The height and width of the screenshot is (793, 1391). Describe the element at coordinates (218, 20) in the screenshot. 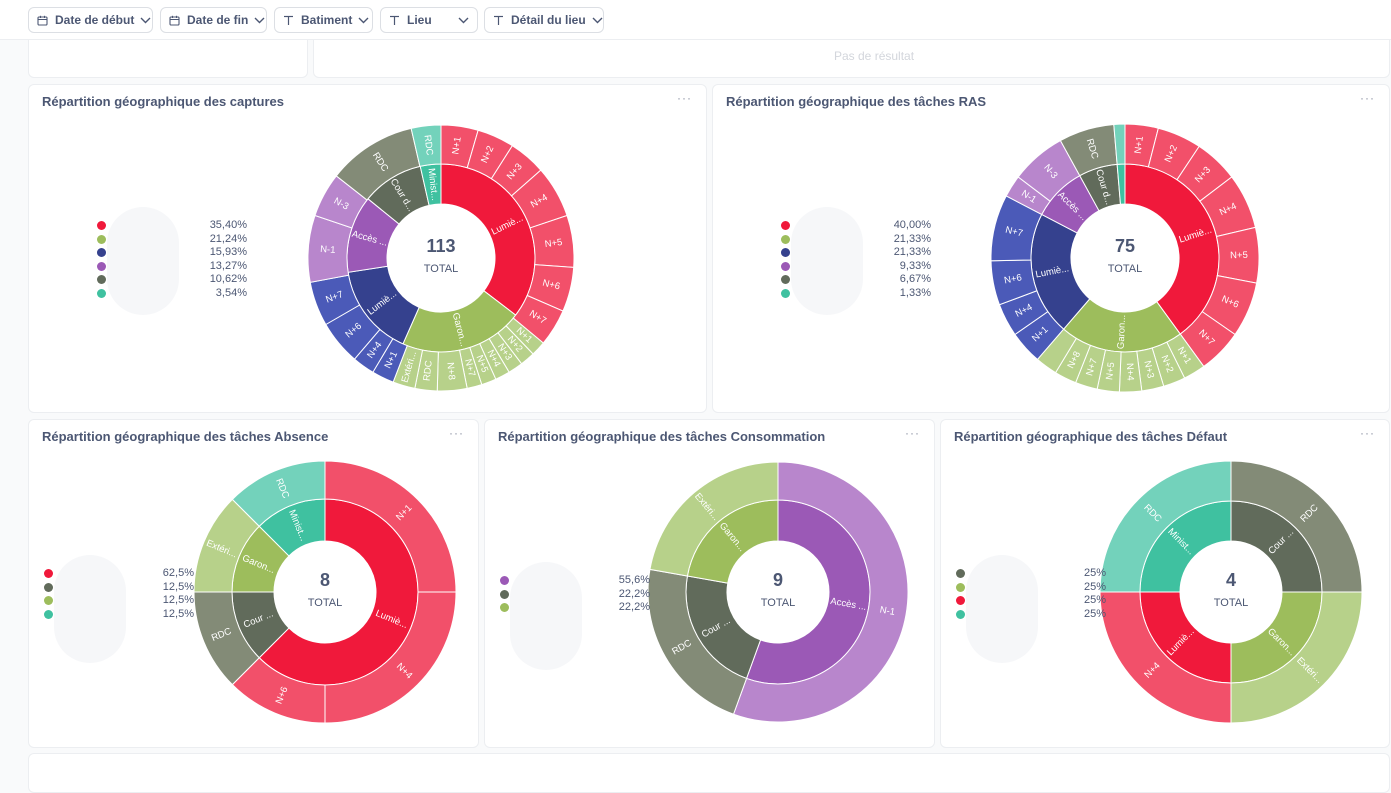

I see `filter-label: Date de fin` at that location.